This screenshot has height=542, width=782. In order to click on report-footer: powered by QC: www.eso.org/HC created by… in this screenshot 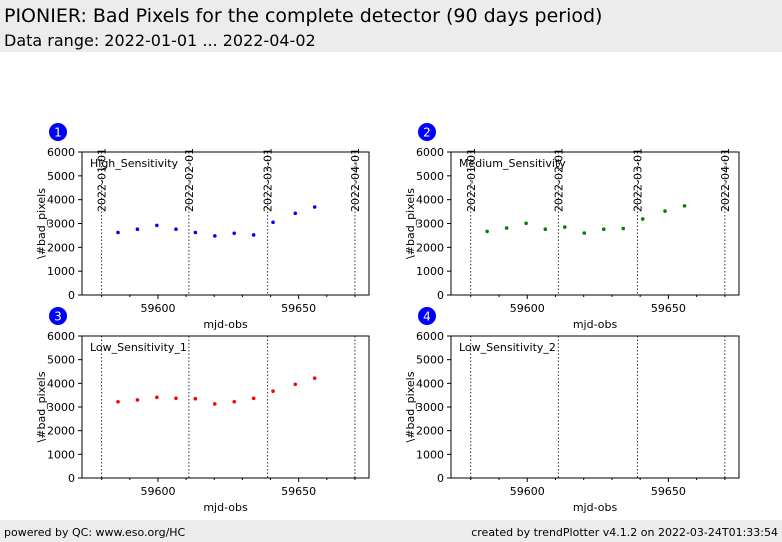, I will do `click(391, 531)`.